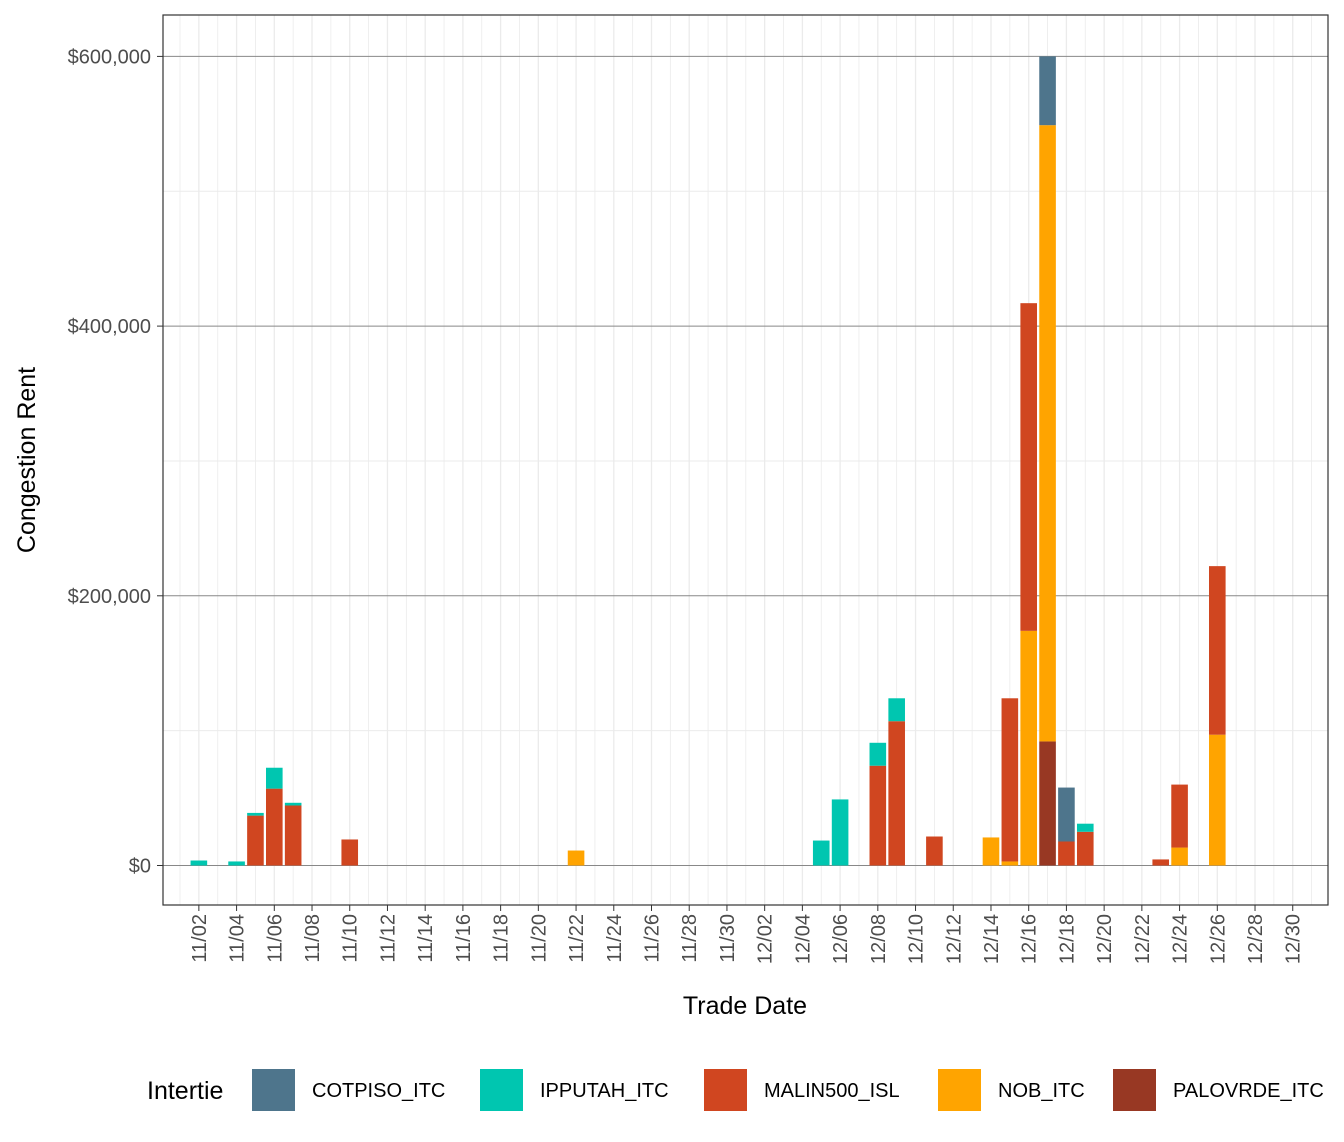  I want to click on x-tick-label: 12/24, so click(1181, 939).